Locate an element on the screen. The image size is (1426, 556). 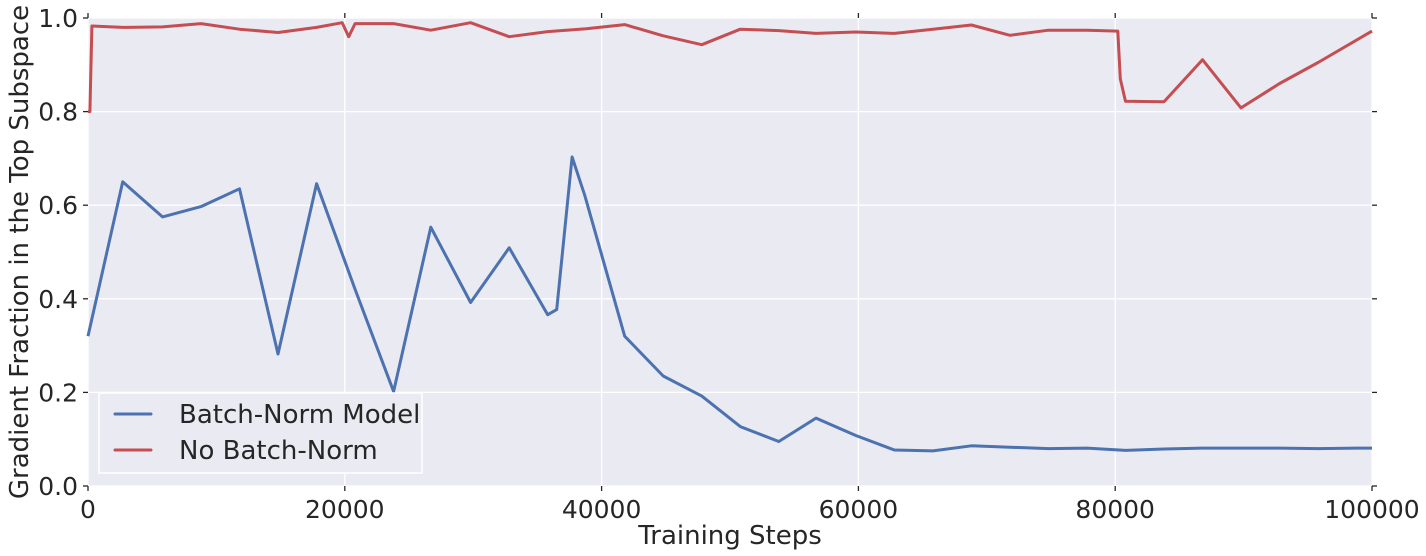
x-tick-label: 40000 is located at coordinates (602, 509).